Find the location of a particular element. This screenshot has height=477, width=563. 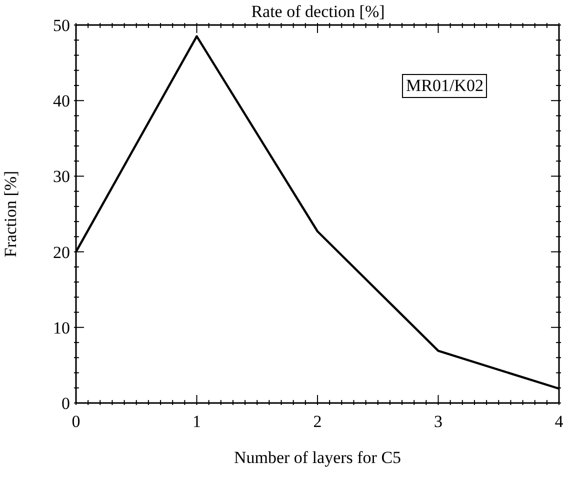

label-box: MR01/K02 is located at coordinates (445, 86).